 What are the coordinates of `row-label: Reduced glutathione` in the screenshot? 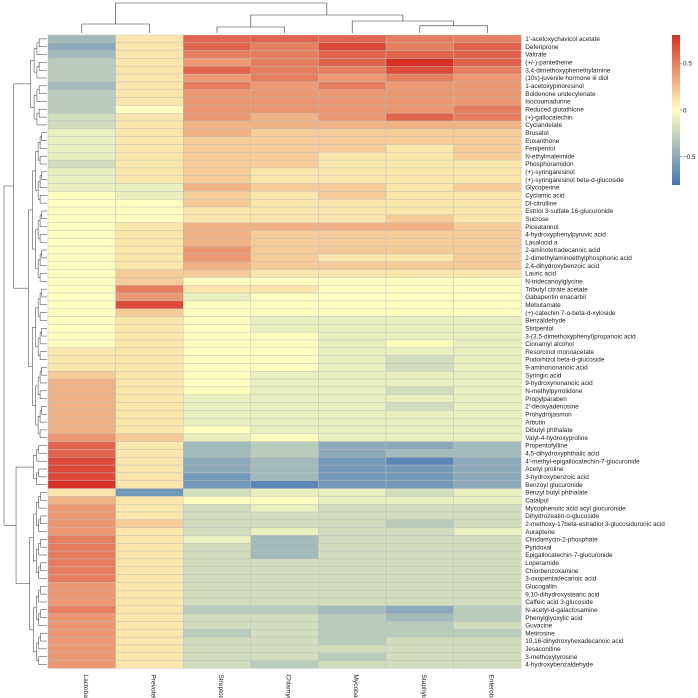 It's located at (554, 109).